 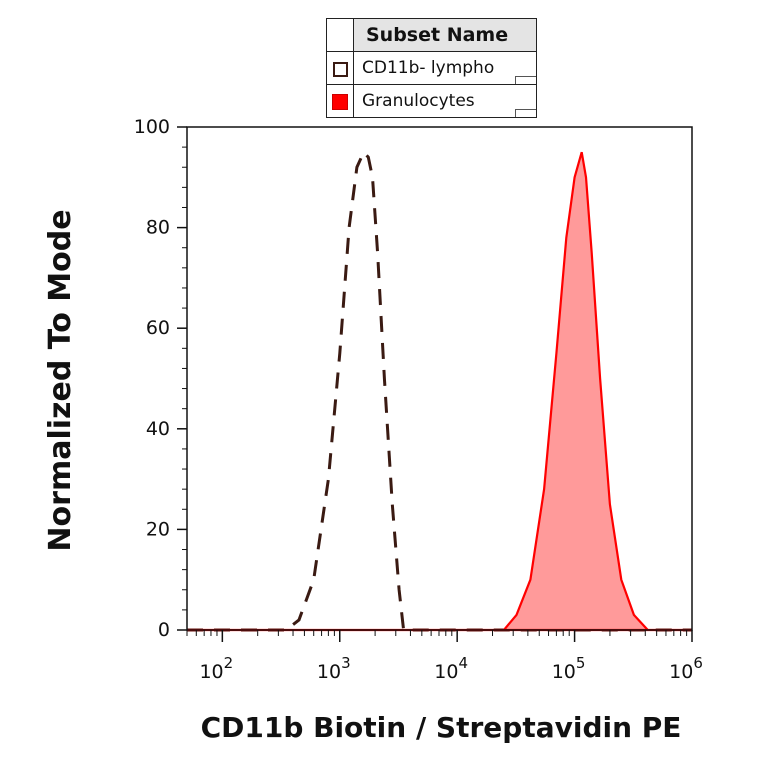 I want to click on legend-label: Granulocytes, so click(x=418, y=101).